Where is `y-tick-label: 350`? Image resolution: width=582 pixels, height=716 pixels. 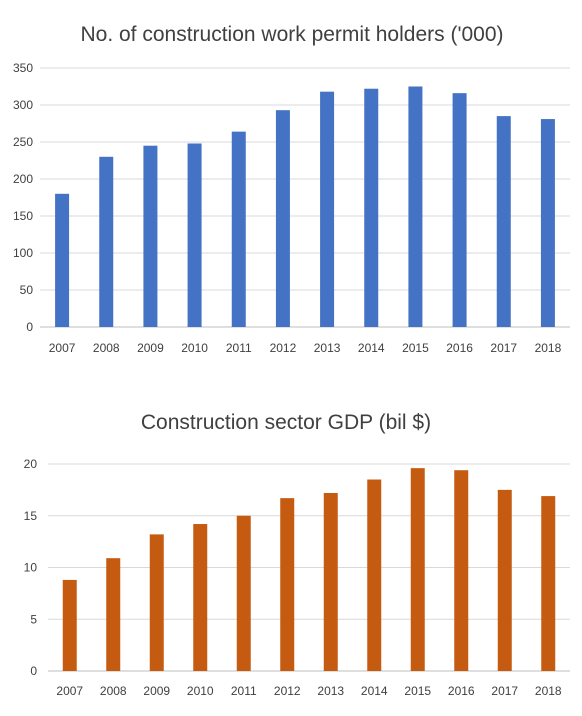
y-tick-label: 350 is located at coordinates (23, 68).